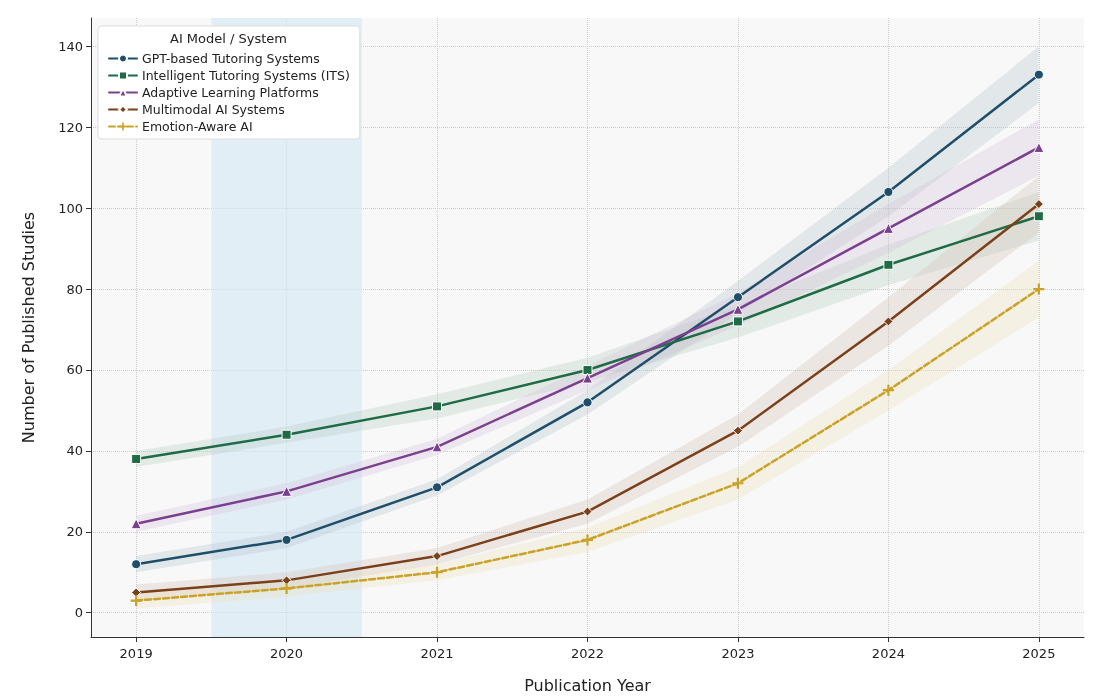 This screenshot has height=700, width=1096. I want to click on y-tick-label: 0, so click(78, 613).